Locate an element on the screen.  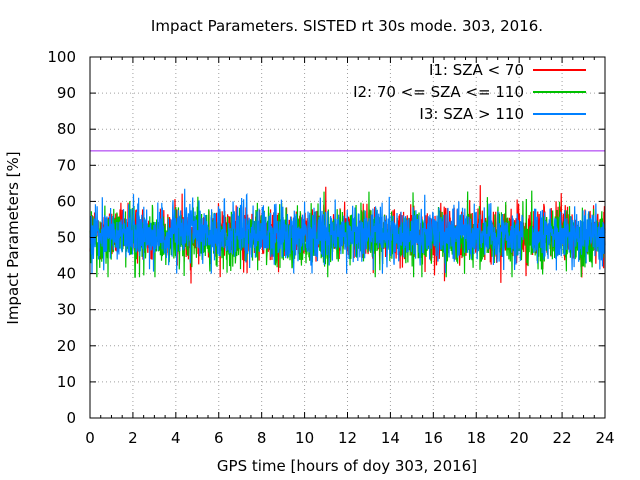
x-tick-label-7: 14 is located at coordinates (390, 438).